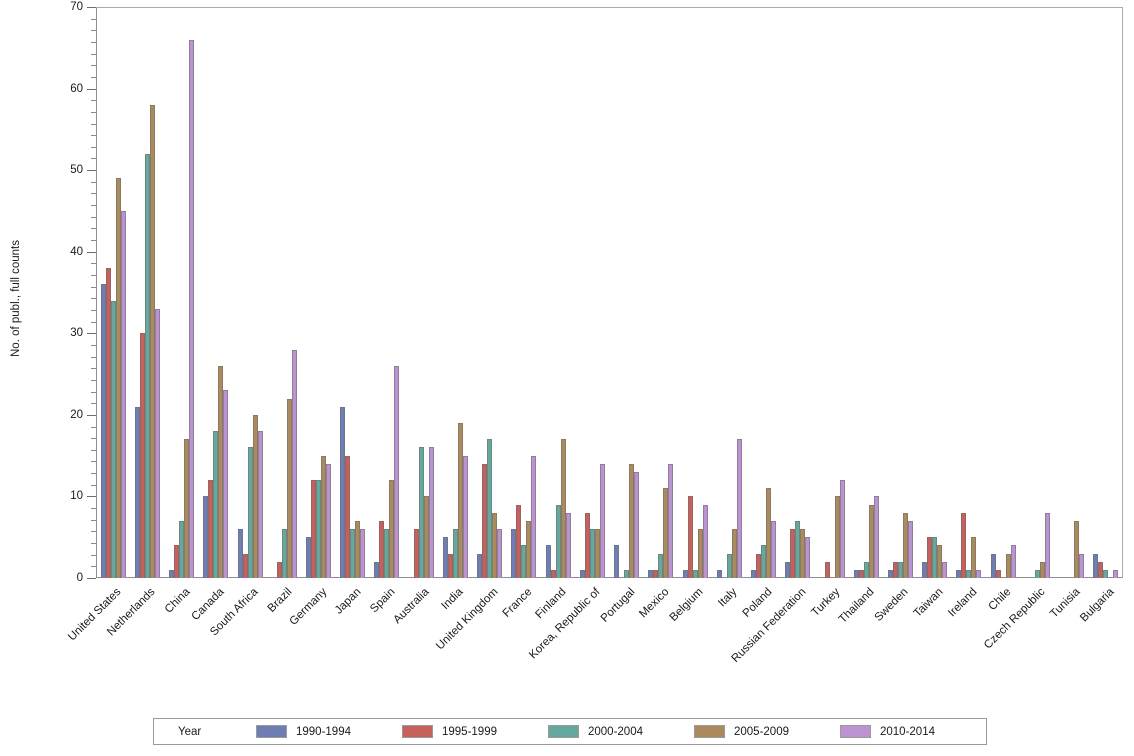 The image size is (1134, 756). I want to click on y-tick-label: 40, so click(76, 251).